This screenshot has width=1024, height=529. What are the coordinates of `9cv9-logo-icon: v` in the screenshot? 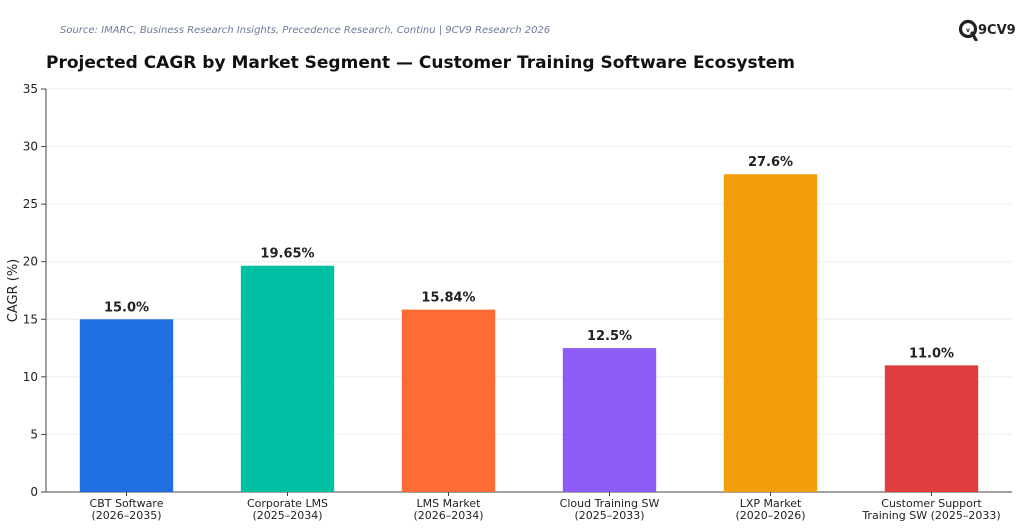 It's located at (968, 30).